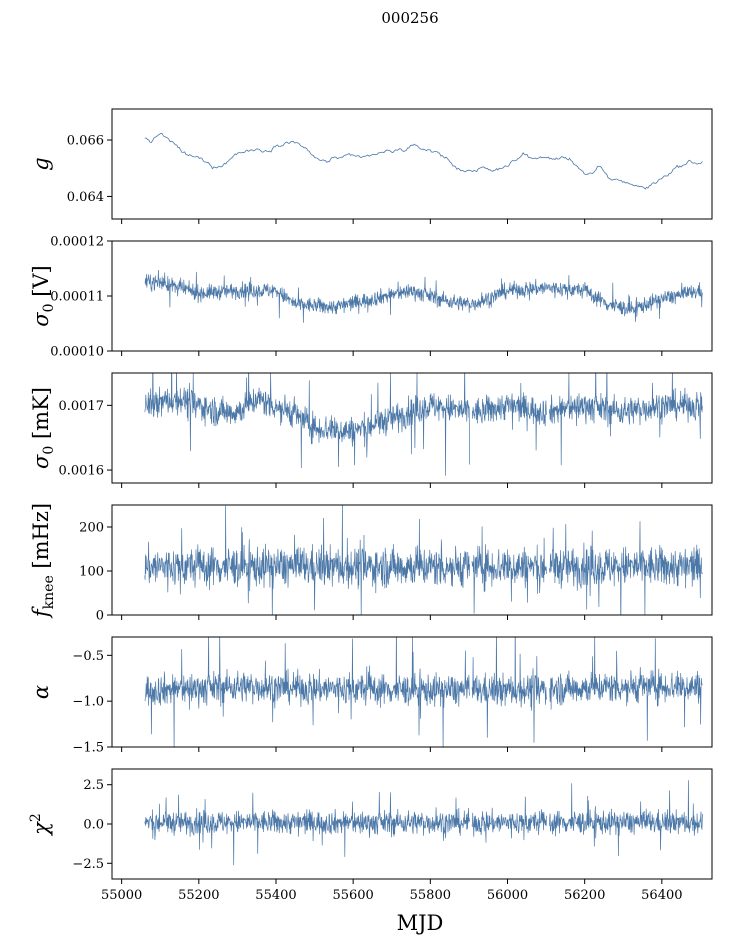 The width and height of the screenshot is (741, 944). Describe the element at coordinates (85, 141) in the screenshot. I see `y-tick-label: 0.066` at that location.